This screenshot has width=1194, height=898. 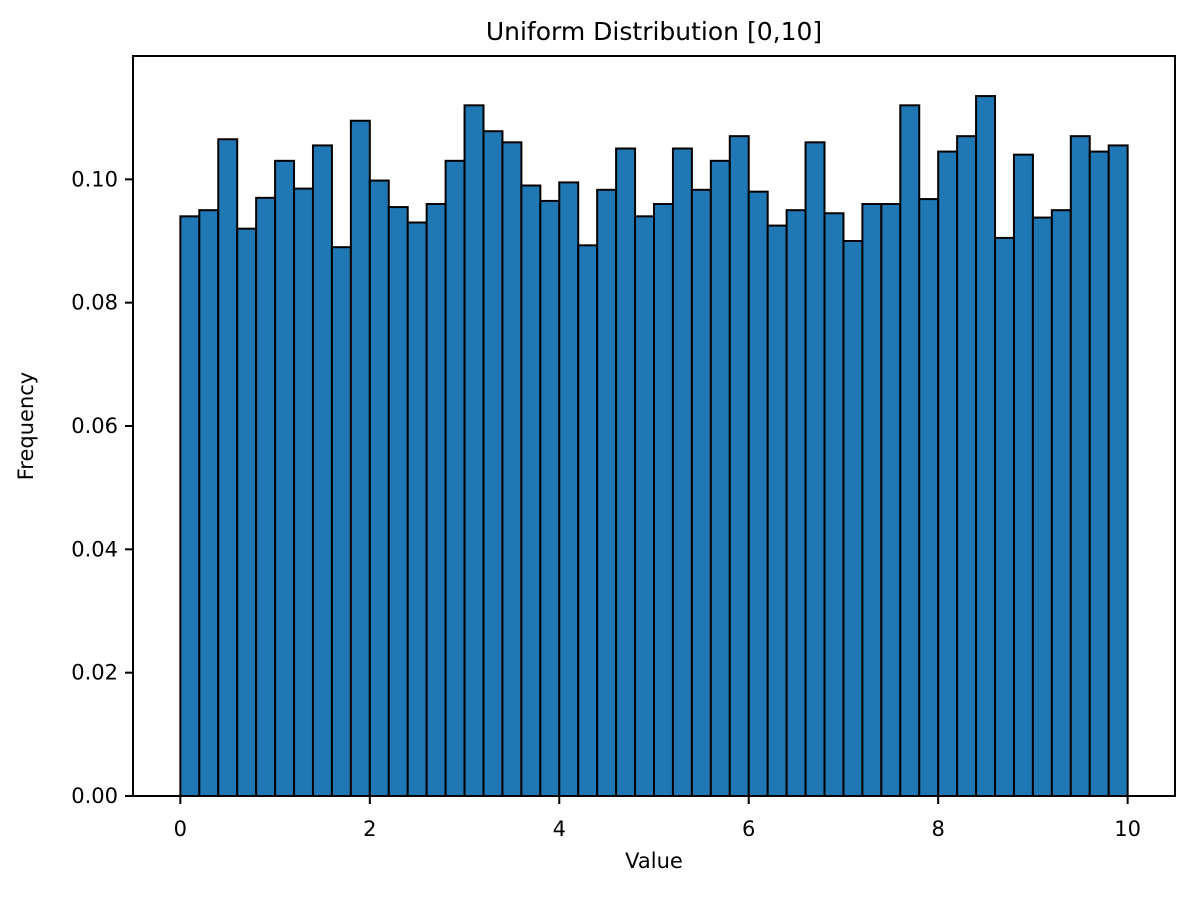 I want to click on y-tick-label: 0.06, so click(x=94, y=426).